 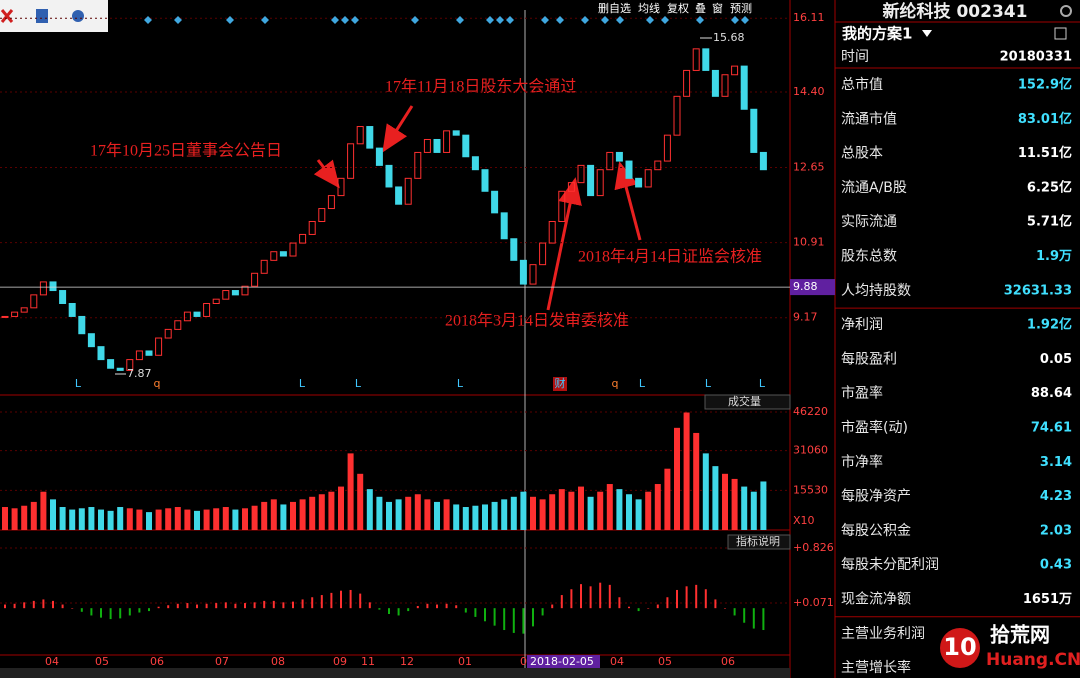 What do you see at coordinates (563, 661) in the screenshot?
I see `cursor-date-box` at bounding box center [563, 661].